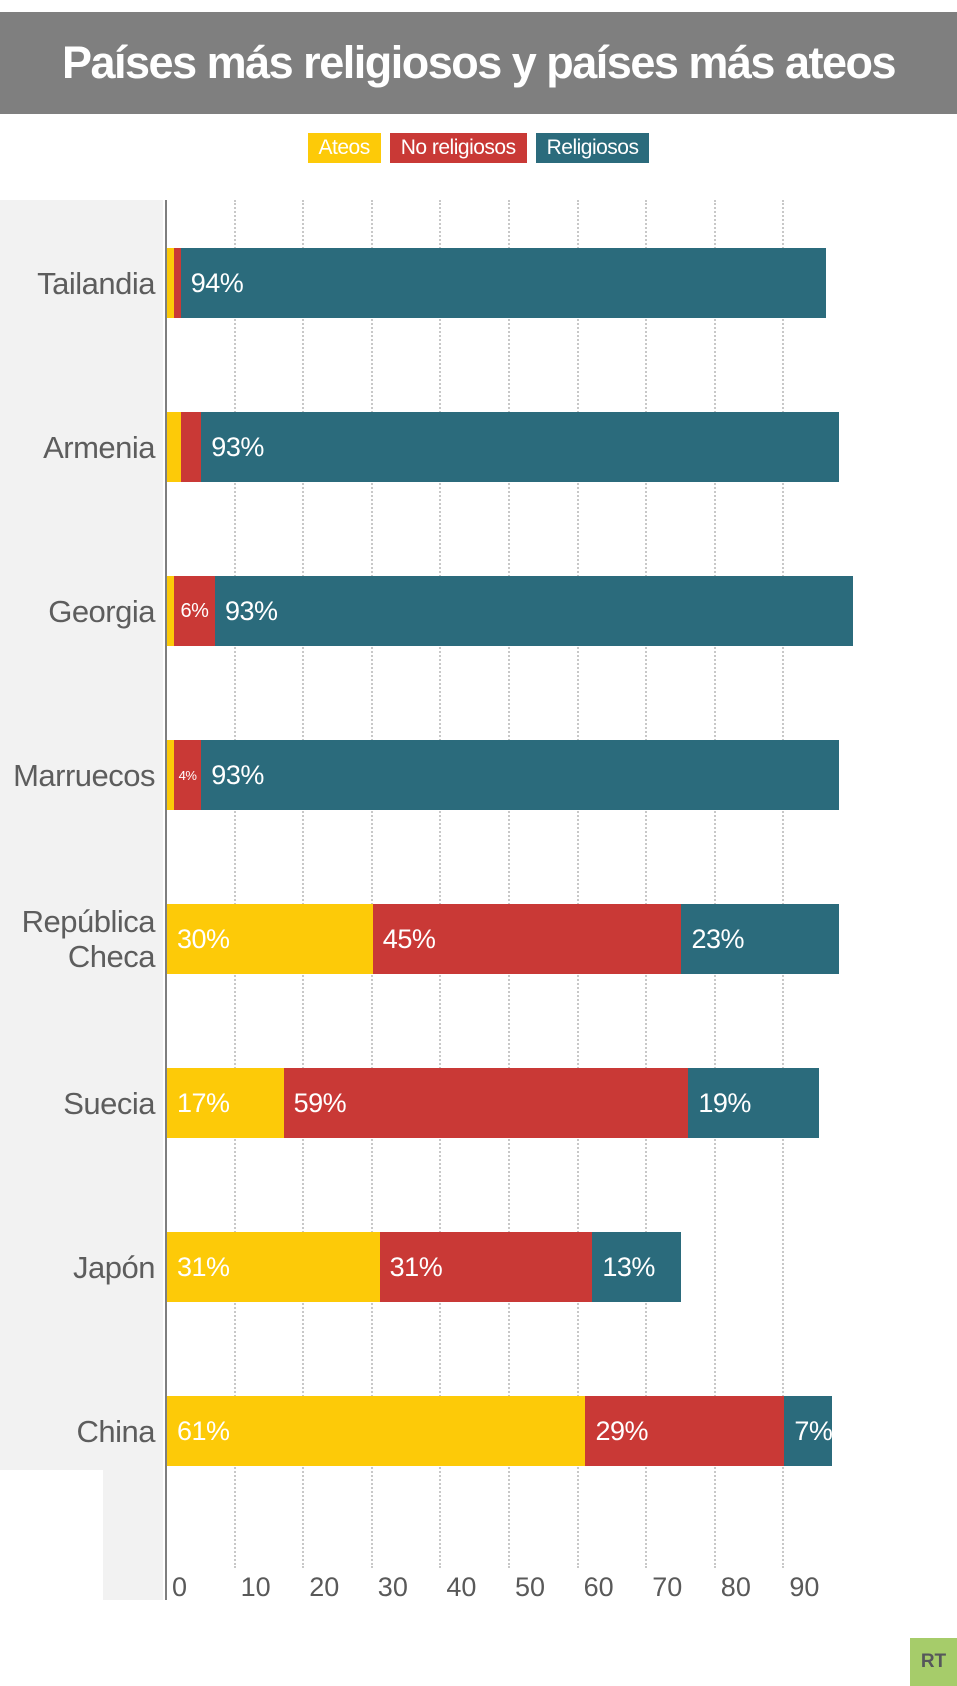 The width and height of the screenshot is (957, 1686). I want to click on bar-value-label: 7%, so click(813, 1430).